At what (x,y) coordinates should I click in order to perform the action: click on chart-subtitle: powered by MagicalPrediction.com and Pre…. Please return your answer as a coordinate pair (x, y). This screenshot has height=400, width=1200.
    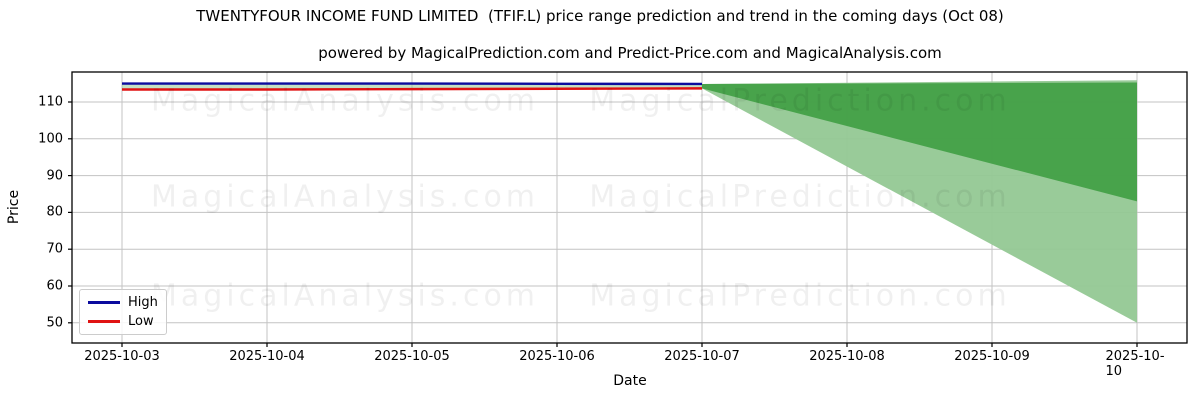
    Looking at the image, I should click on (630, 53).